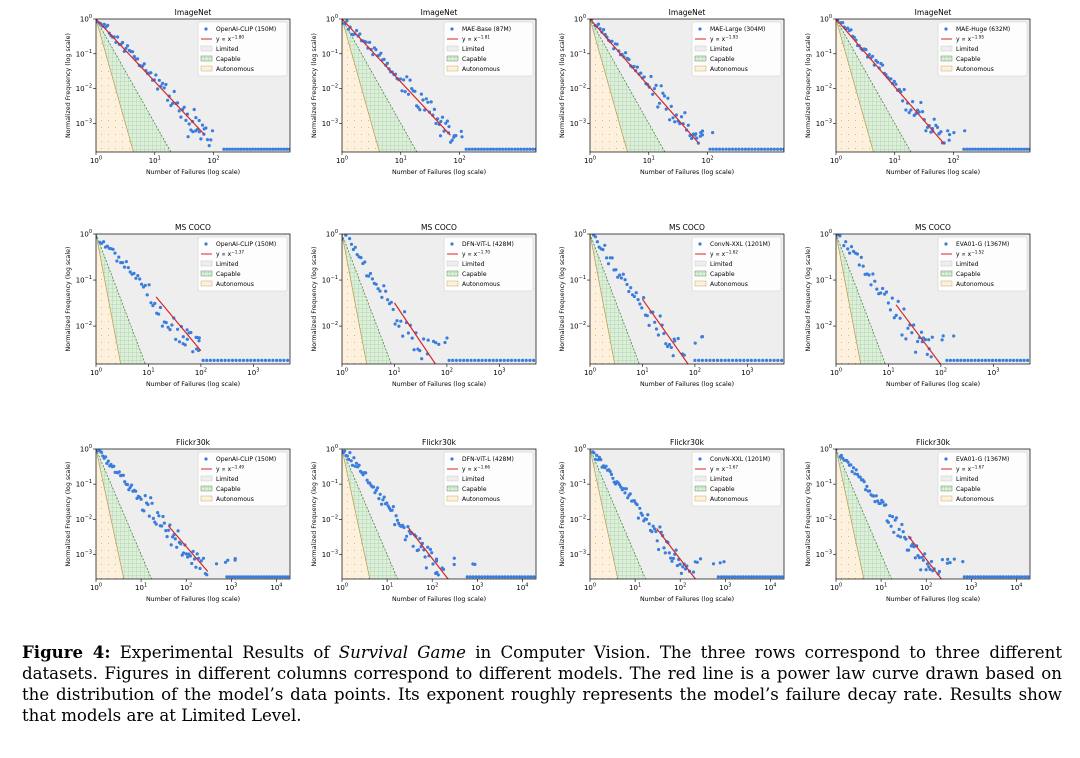 This screenshot has height=758, width=1080. What do you see at coordinates (439, 299) in the screenshot?
I see `axes-frame` at bounding box center [439, 299].